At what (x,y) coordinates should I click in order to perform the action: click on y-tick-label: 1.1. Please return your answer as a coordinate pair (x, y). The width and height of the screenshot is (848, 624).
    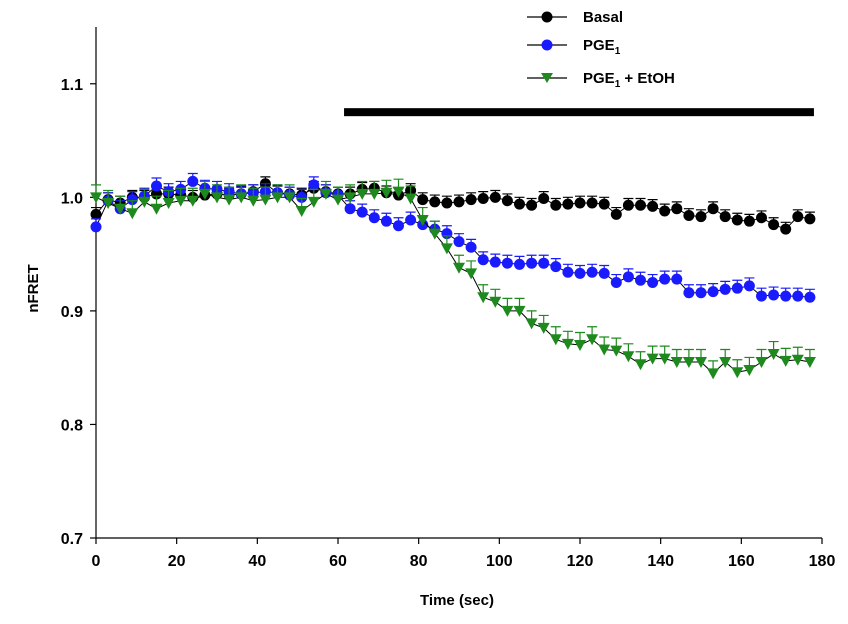
    Looking at the image, I should click on (72, 85).